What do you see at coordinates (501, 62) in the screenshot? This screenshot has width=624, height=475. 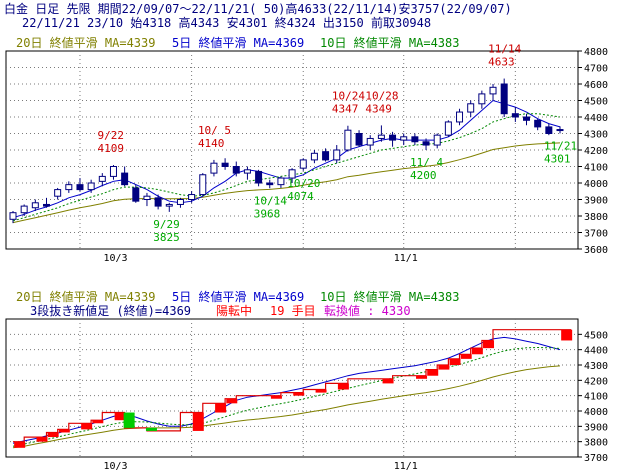 I see `high-annotation-value: 4633` at bounding box center [501, 62].